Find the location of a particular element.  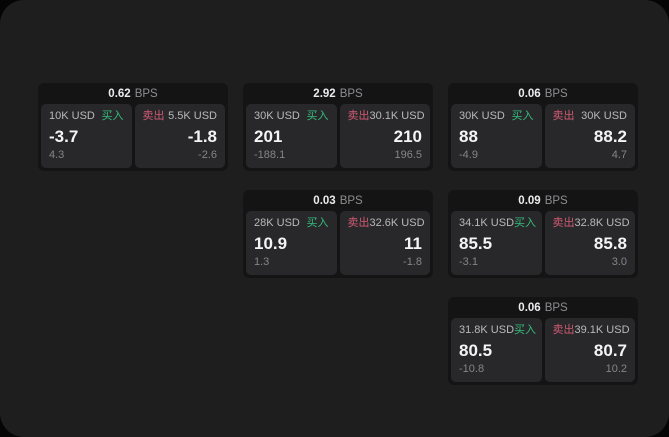

spread-header: 0.03 BPS is located at coordinates (338, 200).